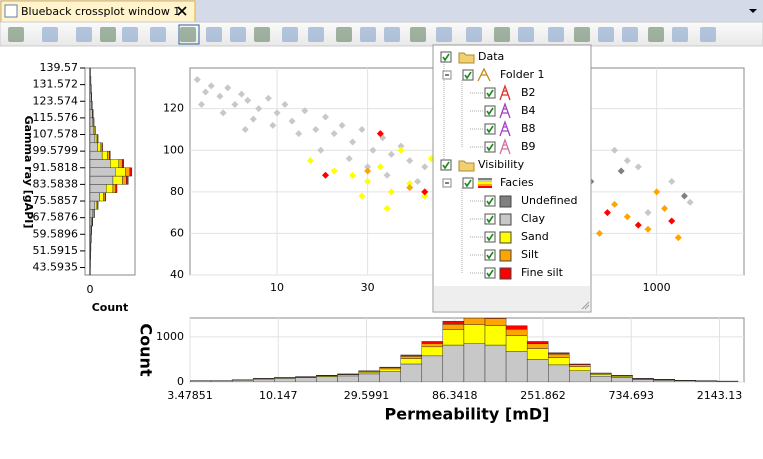 This screenshot has width=763, height=459. What do you see at coordinates (90, 289) in the screenshot?
I see `x-tick-label: 0` at bounding box center [90, 289].